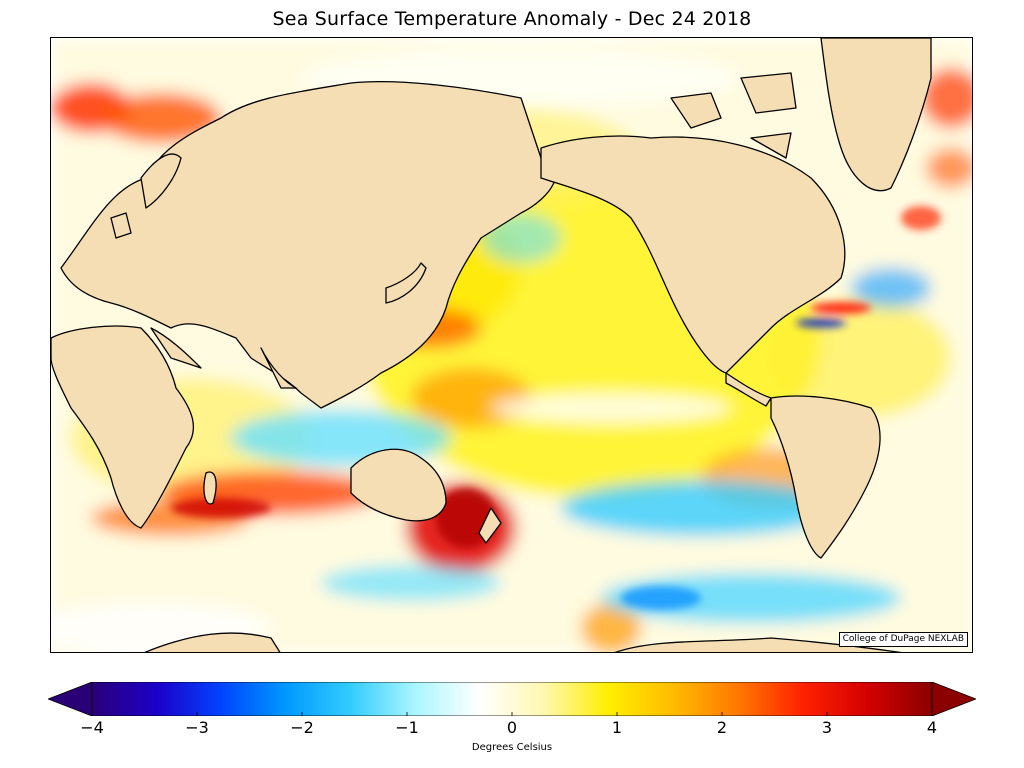 This screenshot has width=1024, height=768. What do you see at coordinates (69, 699) in the screenshot?
I see `colorbar-left-triangle` at bounding box center [69, 699].